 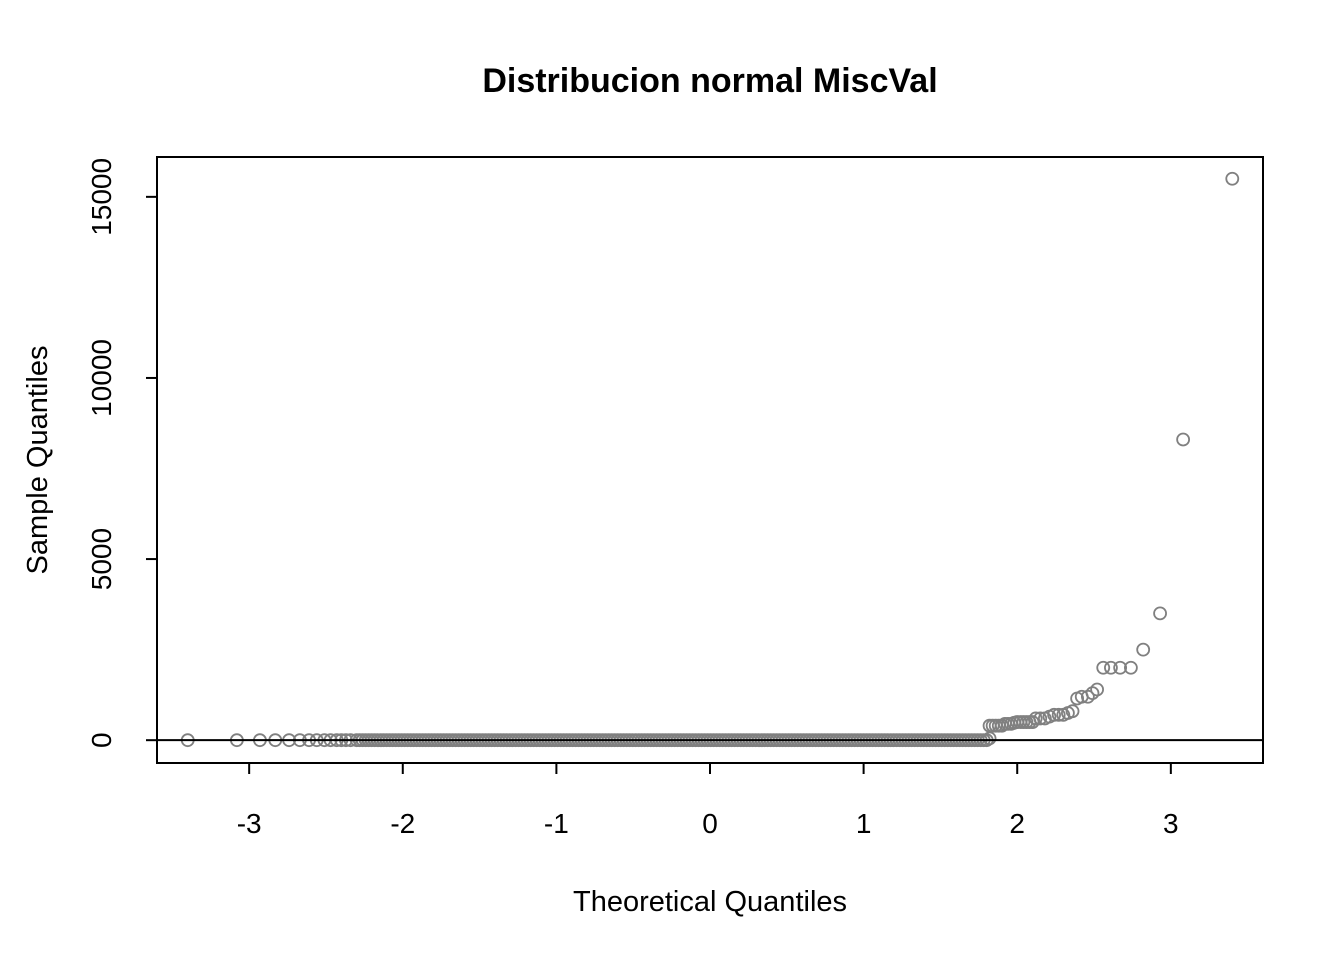 What do you see at coordinates (710, 902) in the screenshot?
I see `x-axis-label: Theoretical Quantiles` at bounding box center [710, 902].